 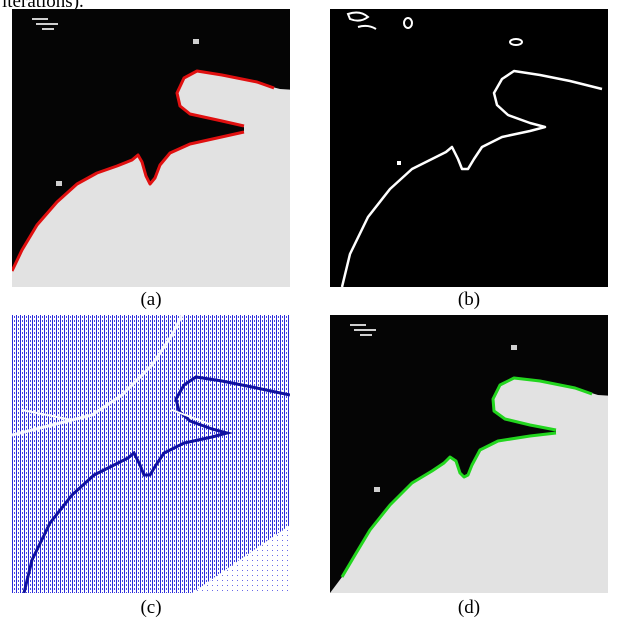 I want to click on caption-a: (a), so click(x=151, y=299).